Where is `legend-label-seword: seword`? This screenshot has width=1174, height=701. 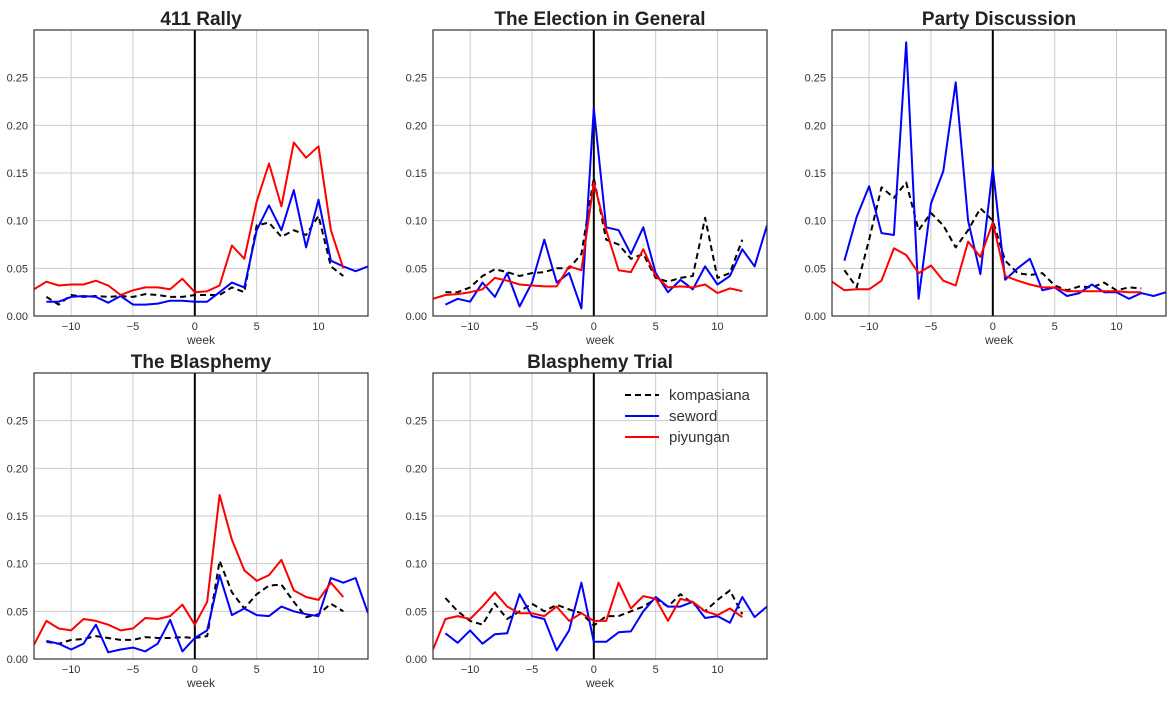 legend-label-seword: seword is located at coordinates (693, 416).